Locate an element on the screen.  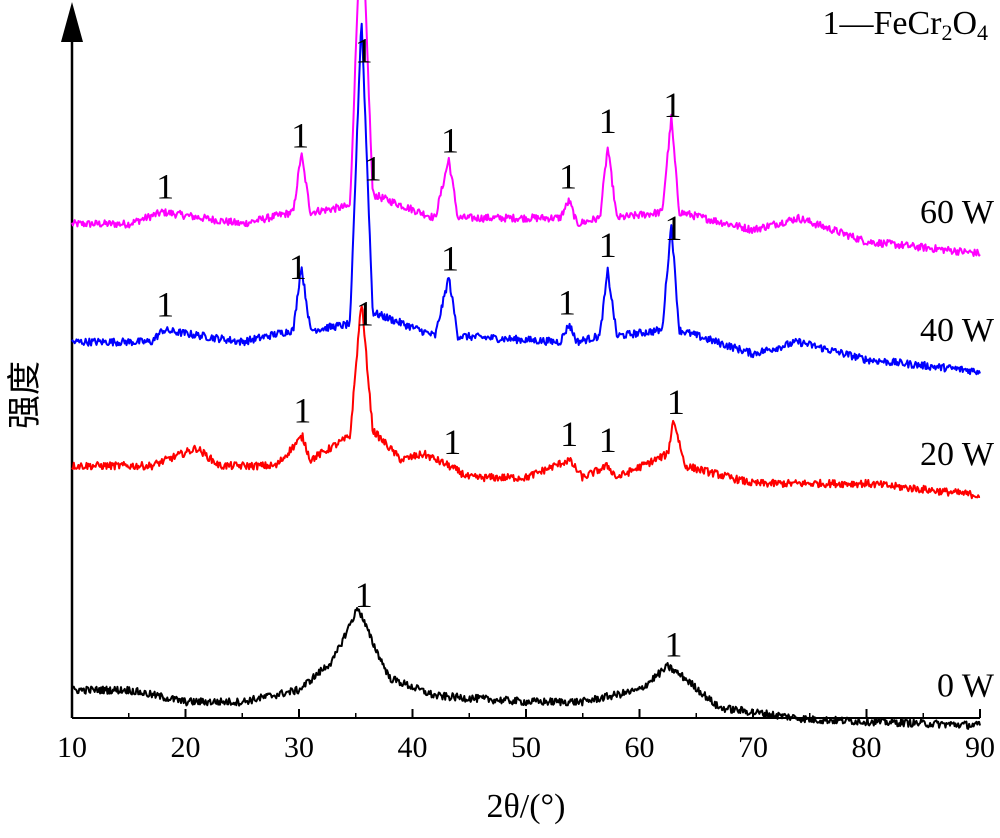
x-tick-label: 50 is located at coordinates (526, 747).